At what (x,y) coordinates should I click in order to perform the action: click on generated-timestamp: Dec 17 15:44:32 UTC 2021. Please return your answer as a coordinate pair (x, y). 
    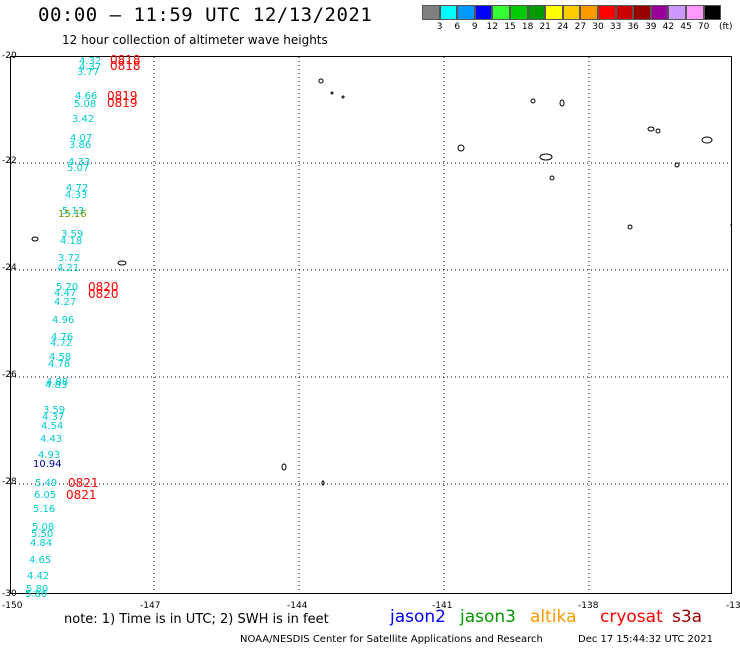
    Looking at the image, I should click on (645, 639).